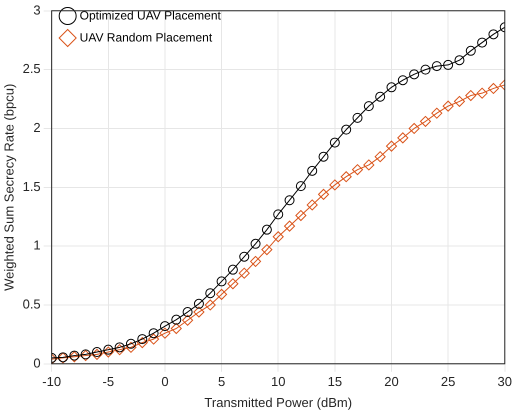 The image size is (515, 413). Describe the element at coordinates (278, 382) in the screenshot. I see `x-tick-label: 10` at that location.